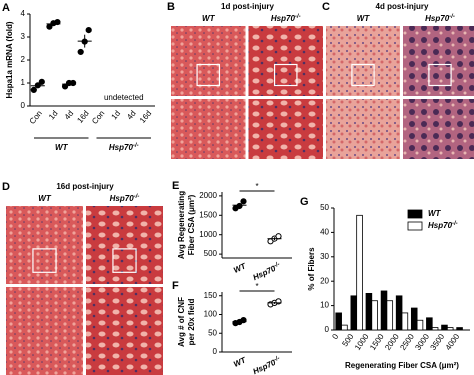 This screenshot has width=474, height=375. Describe the element at coordinates (191, 322) in the screenshot. I see `y-axis-label: per 20x field` at that location.